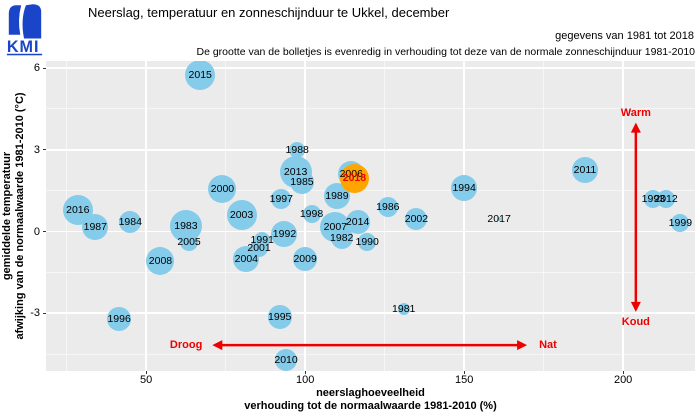 The height and width of the screenshot is (420, 700). Describe the element at coordinates (262, 239) in the screenshot. I see `year-label: 1991` at that location.